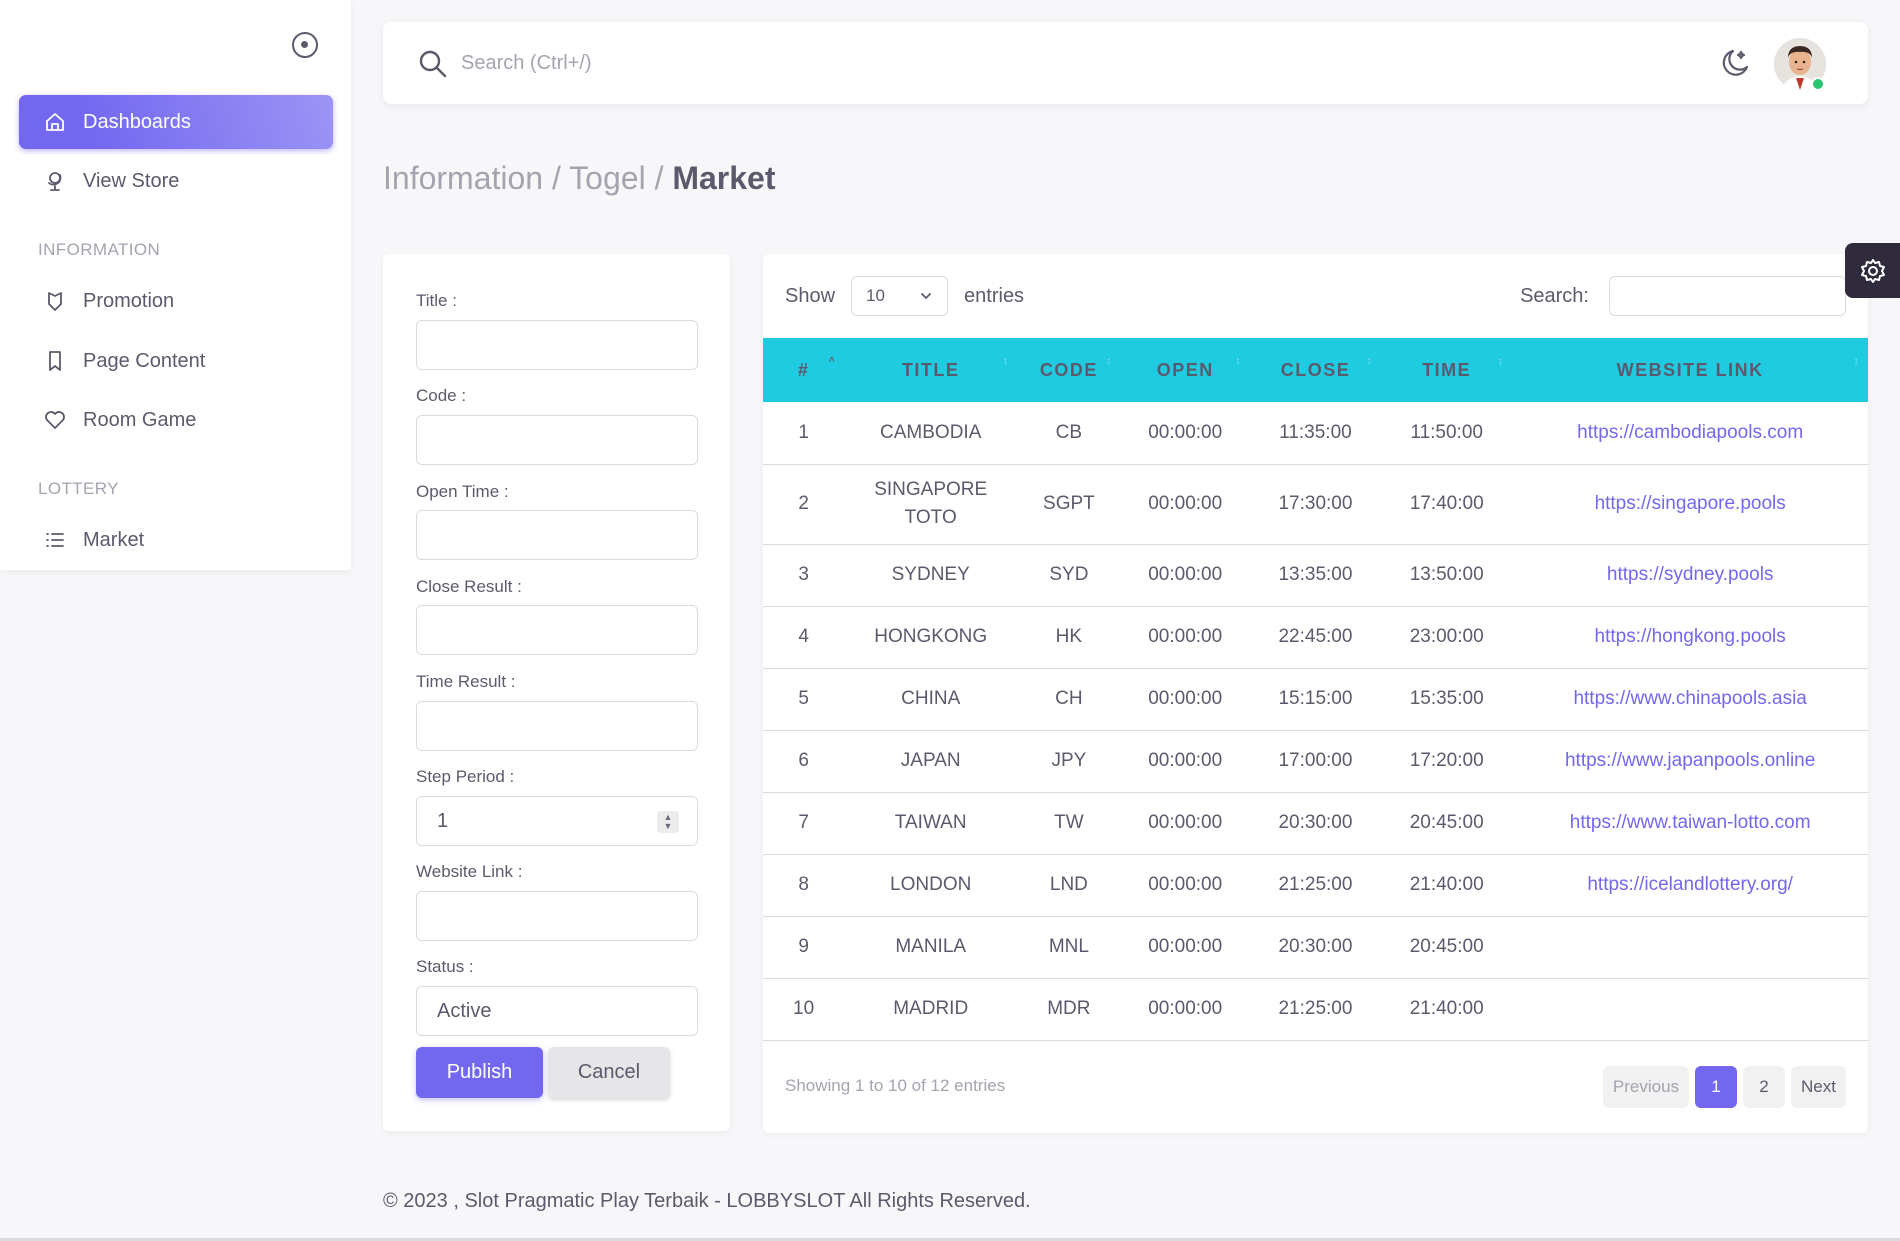 The width and height of the screenshot is (1900, 1241). Describe the element at coordinates (810, 295) in the screenshot. I see `show-label: Show` at that location.